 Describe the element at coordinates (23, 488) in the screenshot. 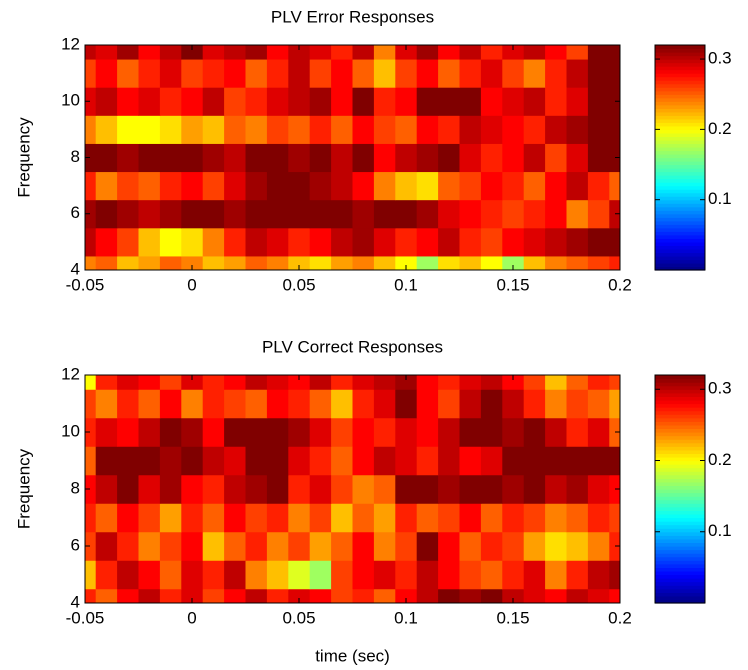

I see `y-axis-label: Frequency` at that location.